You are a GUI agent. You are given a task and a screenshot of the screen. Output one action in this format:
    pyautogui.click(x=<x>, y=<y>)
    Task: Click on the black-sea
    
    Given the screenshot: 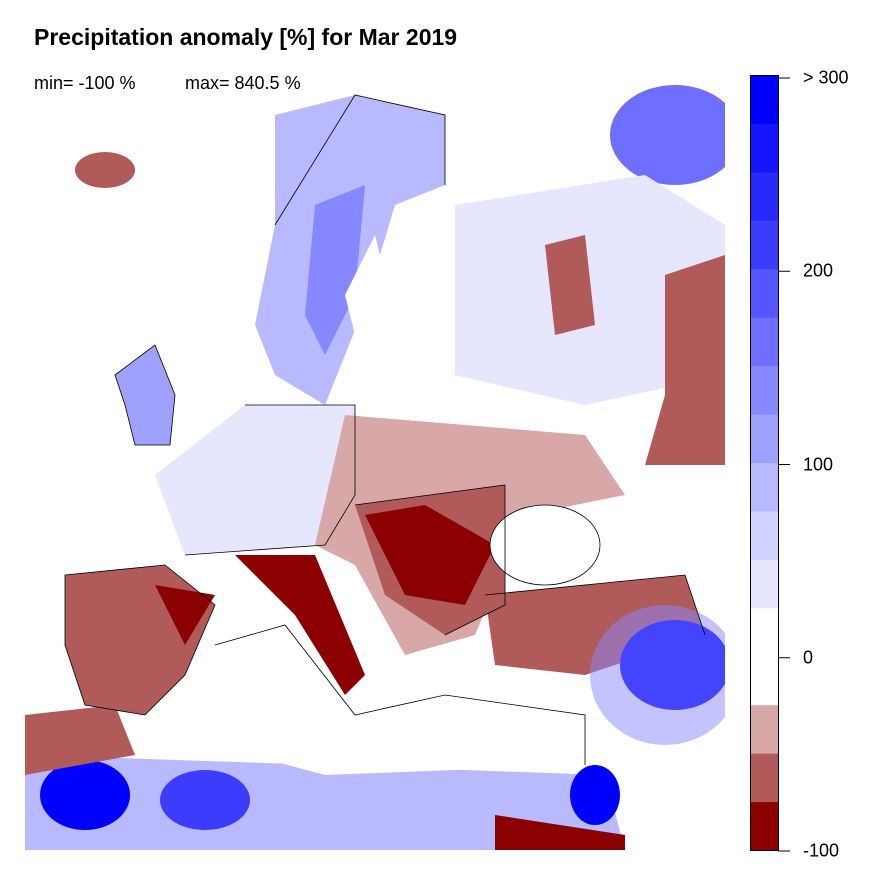 What is the action you would take?
    pyautogui.click(x=545, y=545)
    